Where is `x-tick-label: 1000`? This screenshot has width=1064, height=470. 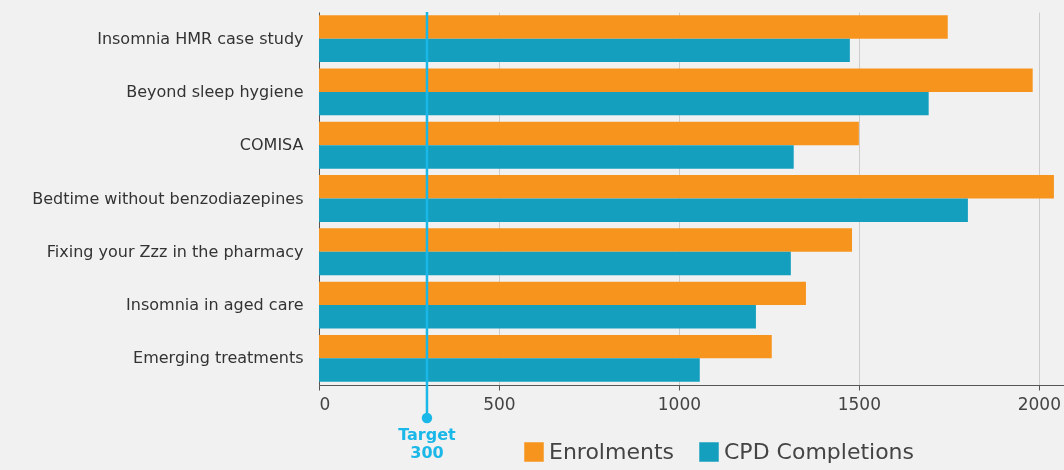 x-tick-label: 1000 is located at coordinates (679, 403).